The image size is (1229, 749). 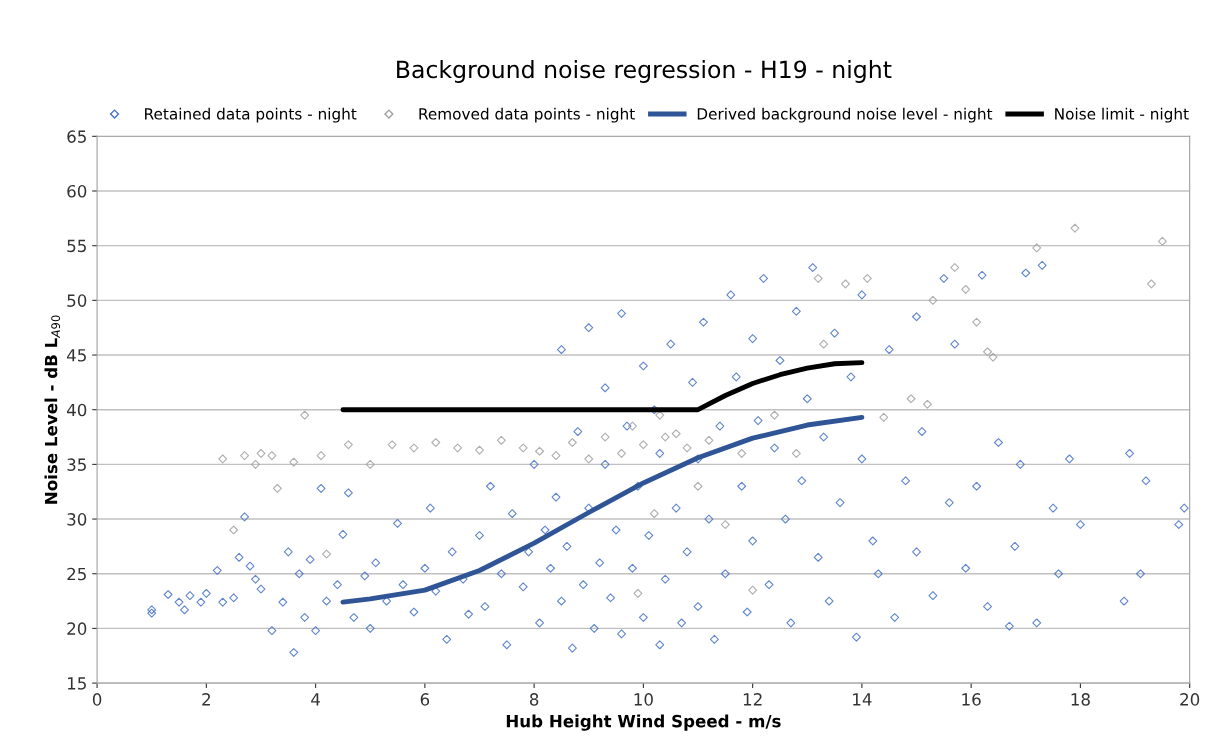 What do you see at coordinates (77, 519) in the screenshot?
I see `y-tick-label: 30` at bounding box center [77, 519].